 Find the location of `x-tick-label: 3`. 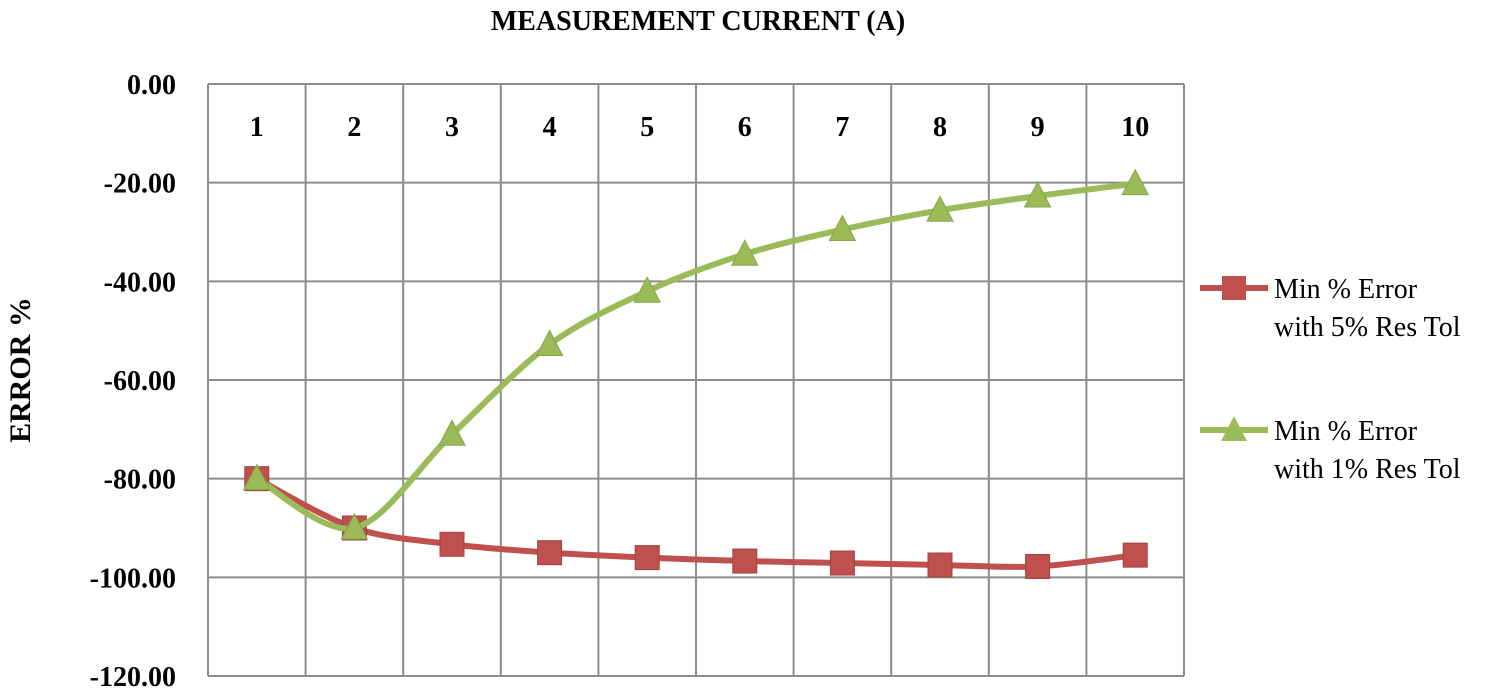

x-tick-label: 3 is located at coordinates (452, 127).